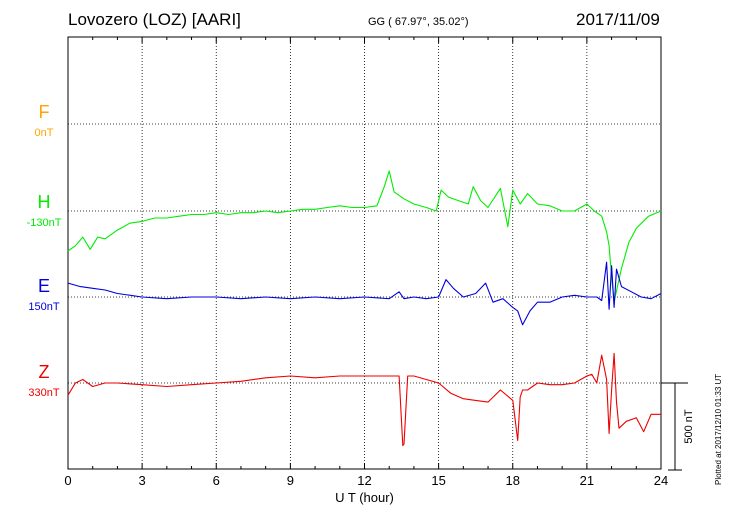 Image resolution: width=730 pixels, height=520 pixels. What do you see at coordinates (364, 399) in the screenshot?
I see `series-line-z` at bounding box center [364, 399].